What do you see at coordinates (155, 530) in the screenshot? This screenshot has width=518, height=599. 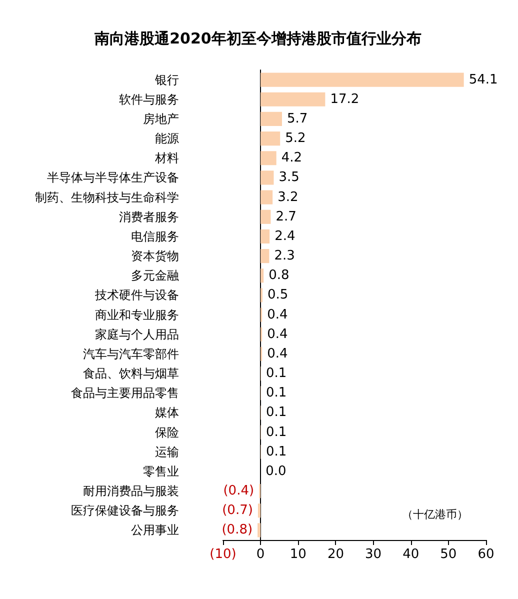 I see `y-tick-label: 公用事业` at bounding box center [155, 530].